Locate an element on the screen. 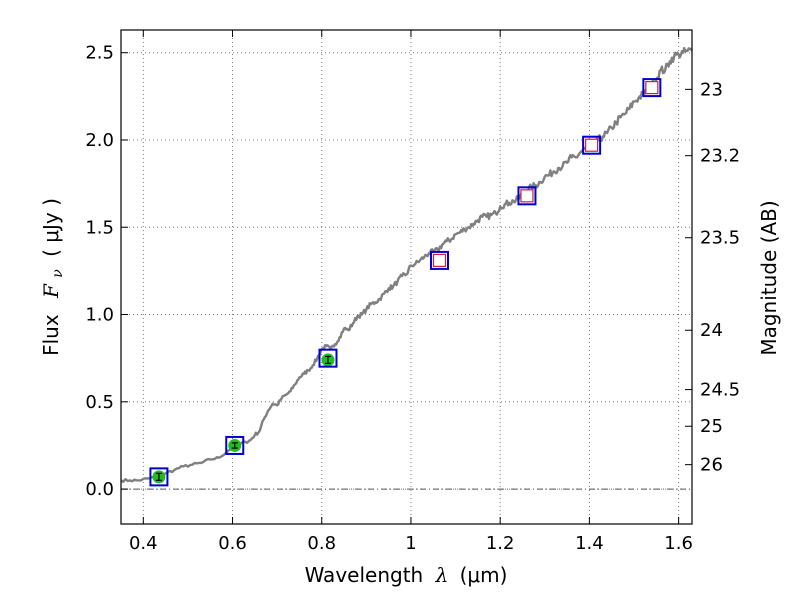 This screenshot has width=800, height=600. x-tick-label: 1.2 is located at coordinates (500, 543).